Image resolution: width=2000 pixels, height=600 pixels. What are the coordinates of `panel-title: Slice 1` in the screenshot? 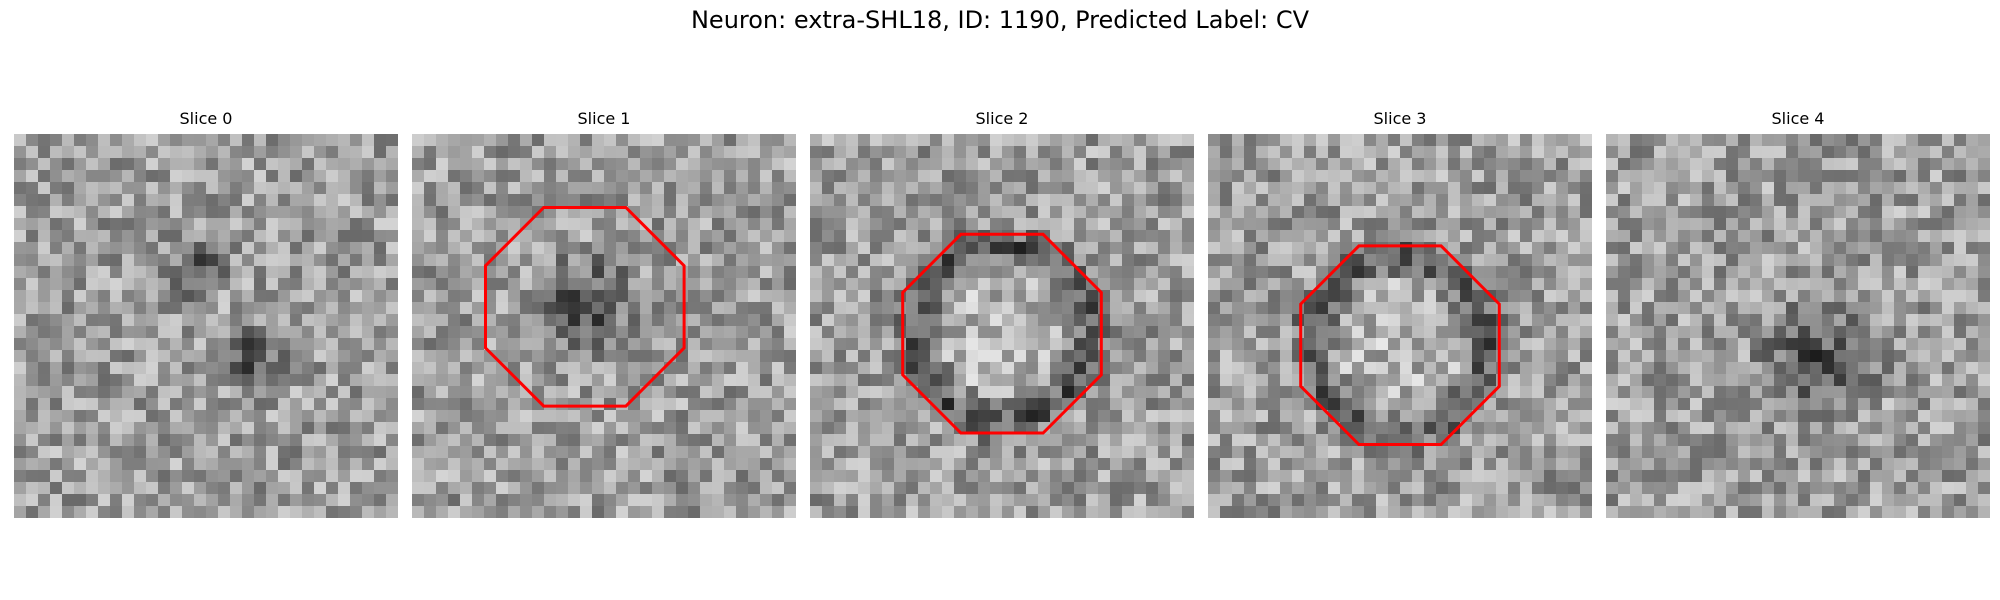 It's located at (604, 118).